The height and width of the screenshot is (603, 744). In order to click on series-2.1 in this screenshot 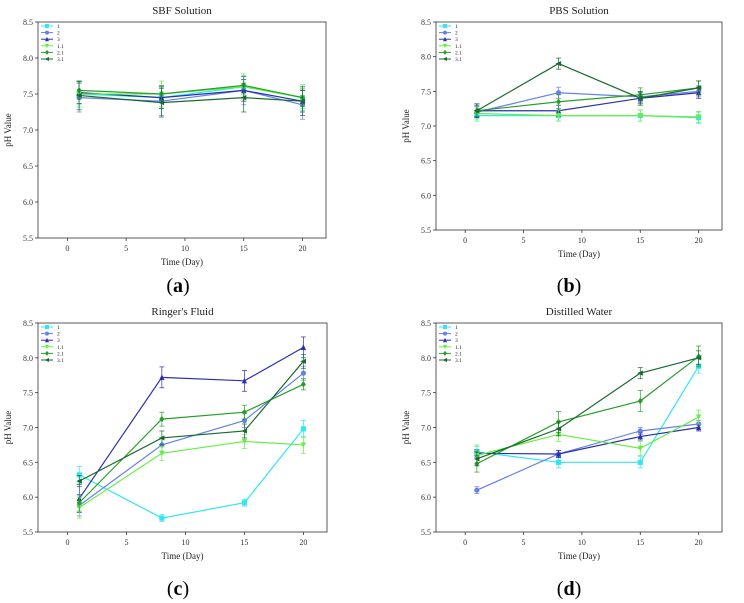, I will do `click(191, 91)`.